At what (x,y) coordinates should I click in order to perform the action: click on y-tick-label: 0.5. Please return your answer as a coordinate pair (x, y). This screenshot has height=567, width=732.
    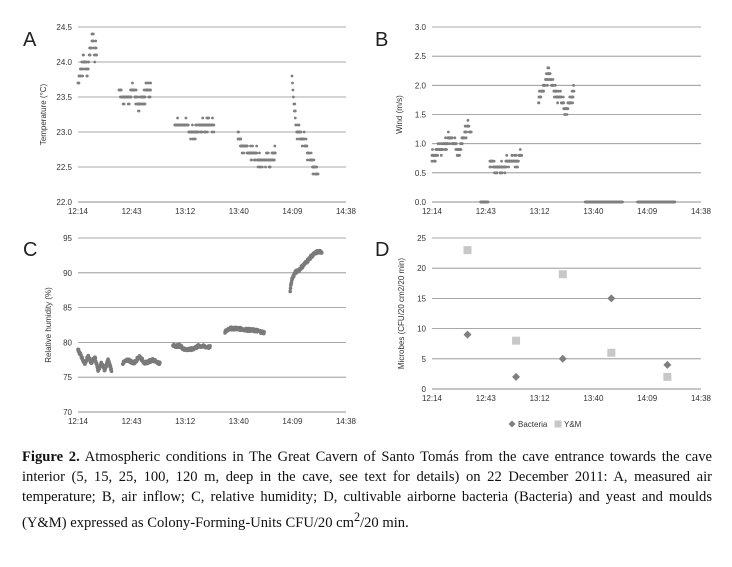
    Looking at the image, I should click on (421, 173).